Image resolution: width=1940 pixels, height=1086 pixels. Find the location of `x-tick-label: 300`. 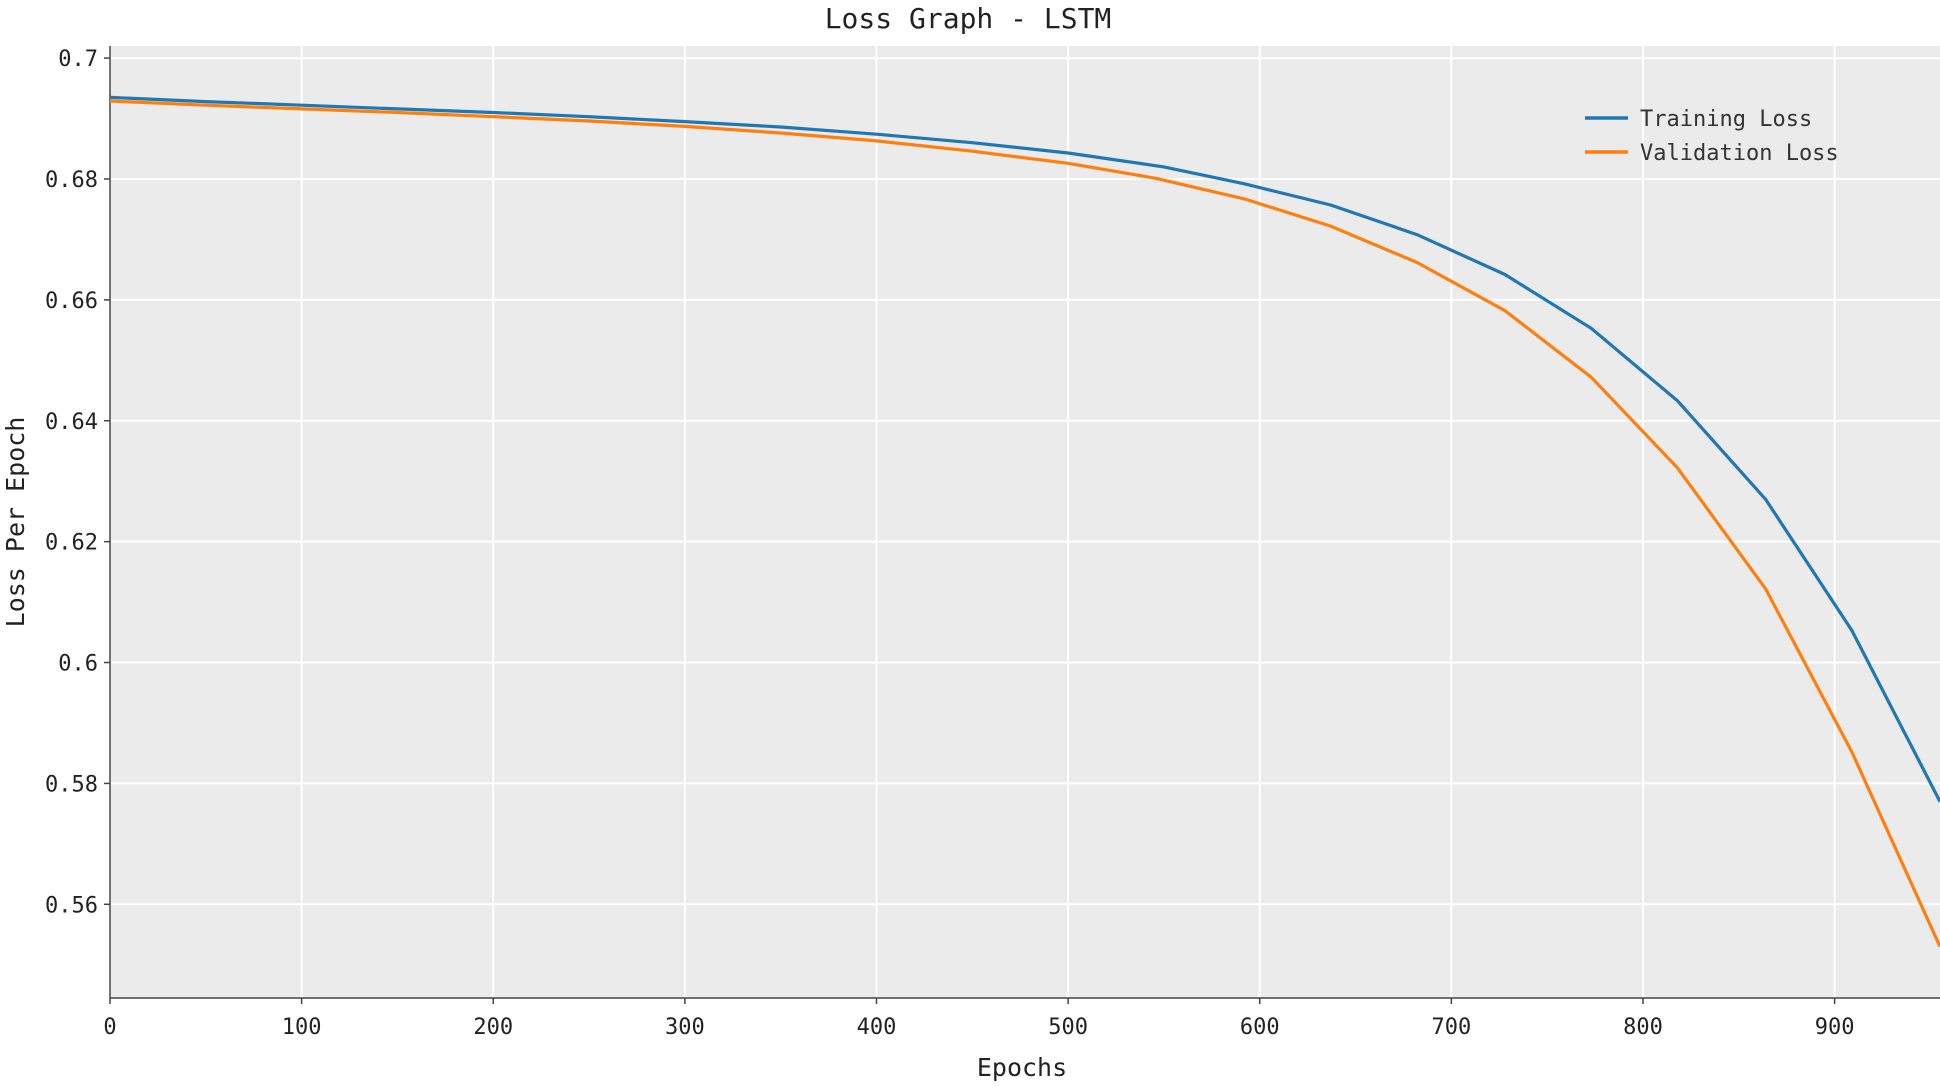

x-tick-label: 300 is located at coordinates (685, 1027).